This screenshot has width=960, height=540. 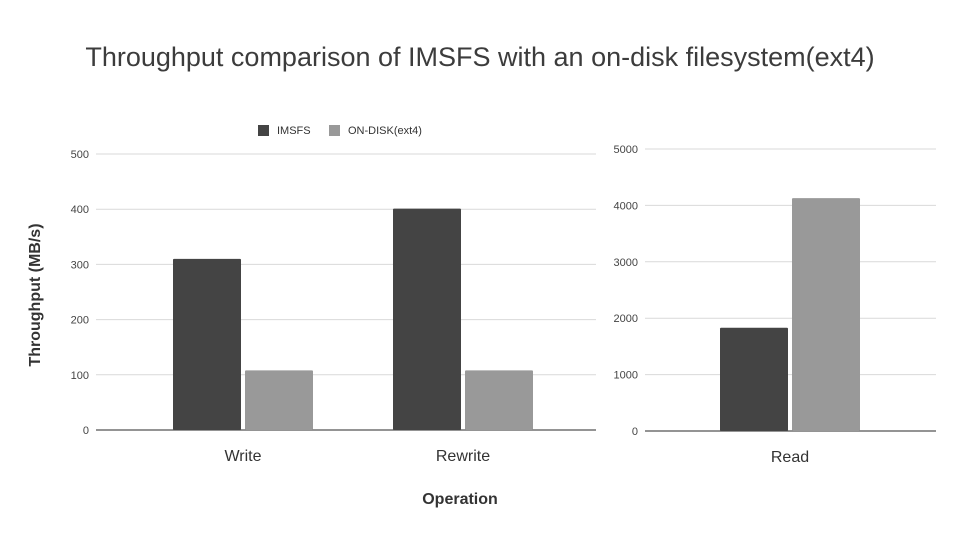 I want to click on bar-on-disk-ext4--write, so click(x=279, y=400).